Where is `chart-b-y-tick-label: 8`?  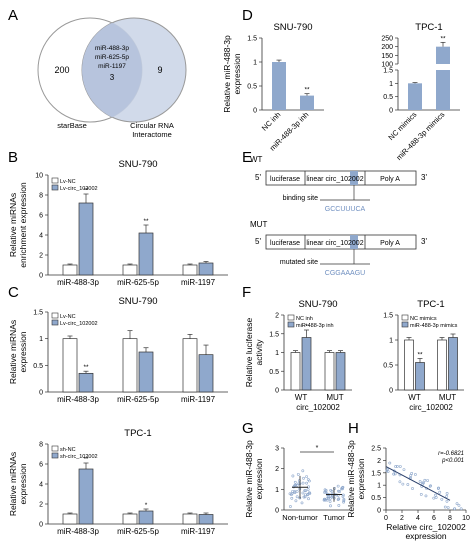
chart-b-y-tick-label: 8 is located at coordinates (41, 196).